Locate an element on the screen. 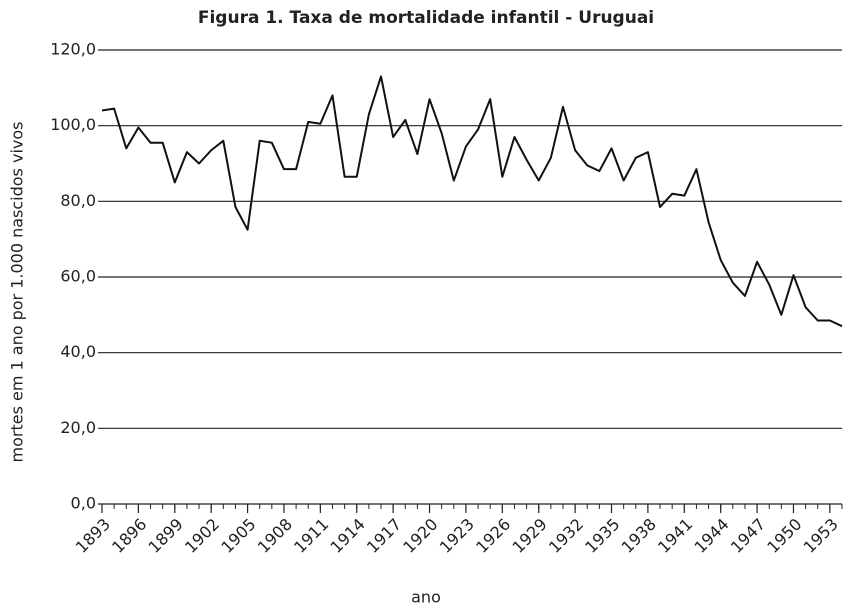 Image resolution: width=852 pixels, height=612 pixels. x-axis-label: ano is located at coordinates (426, 597).